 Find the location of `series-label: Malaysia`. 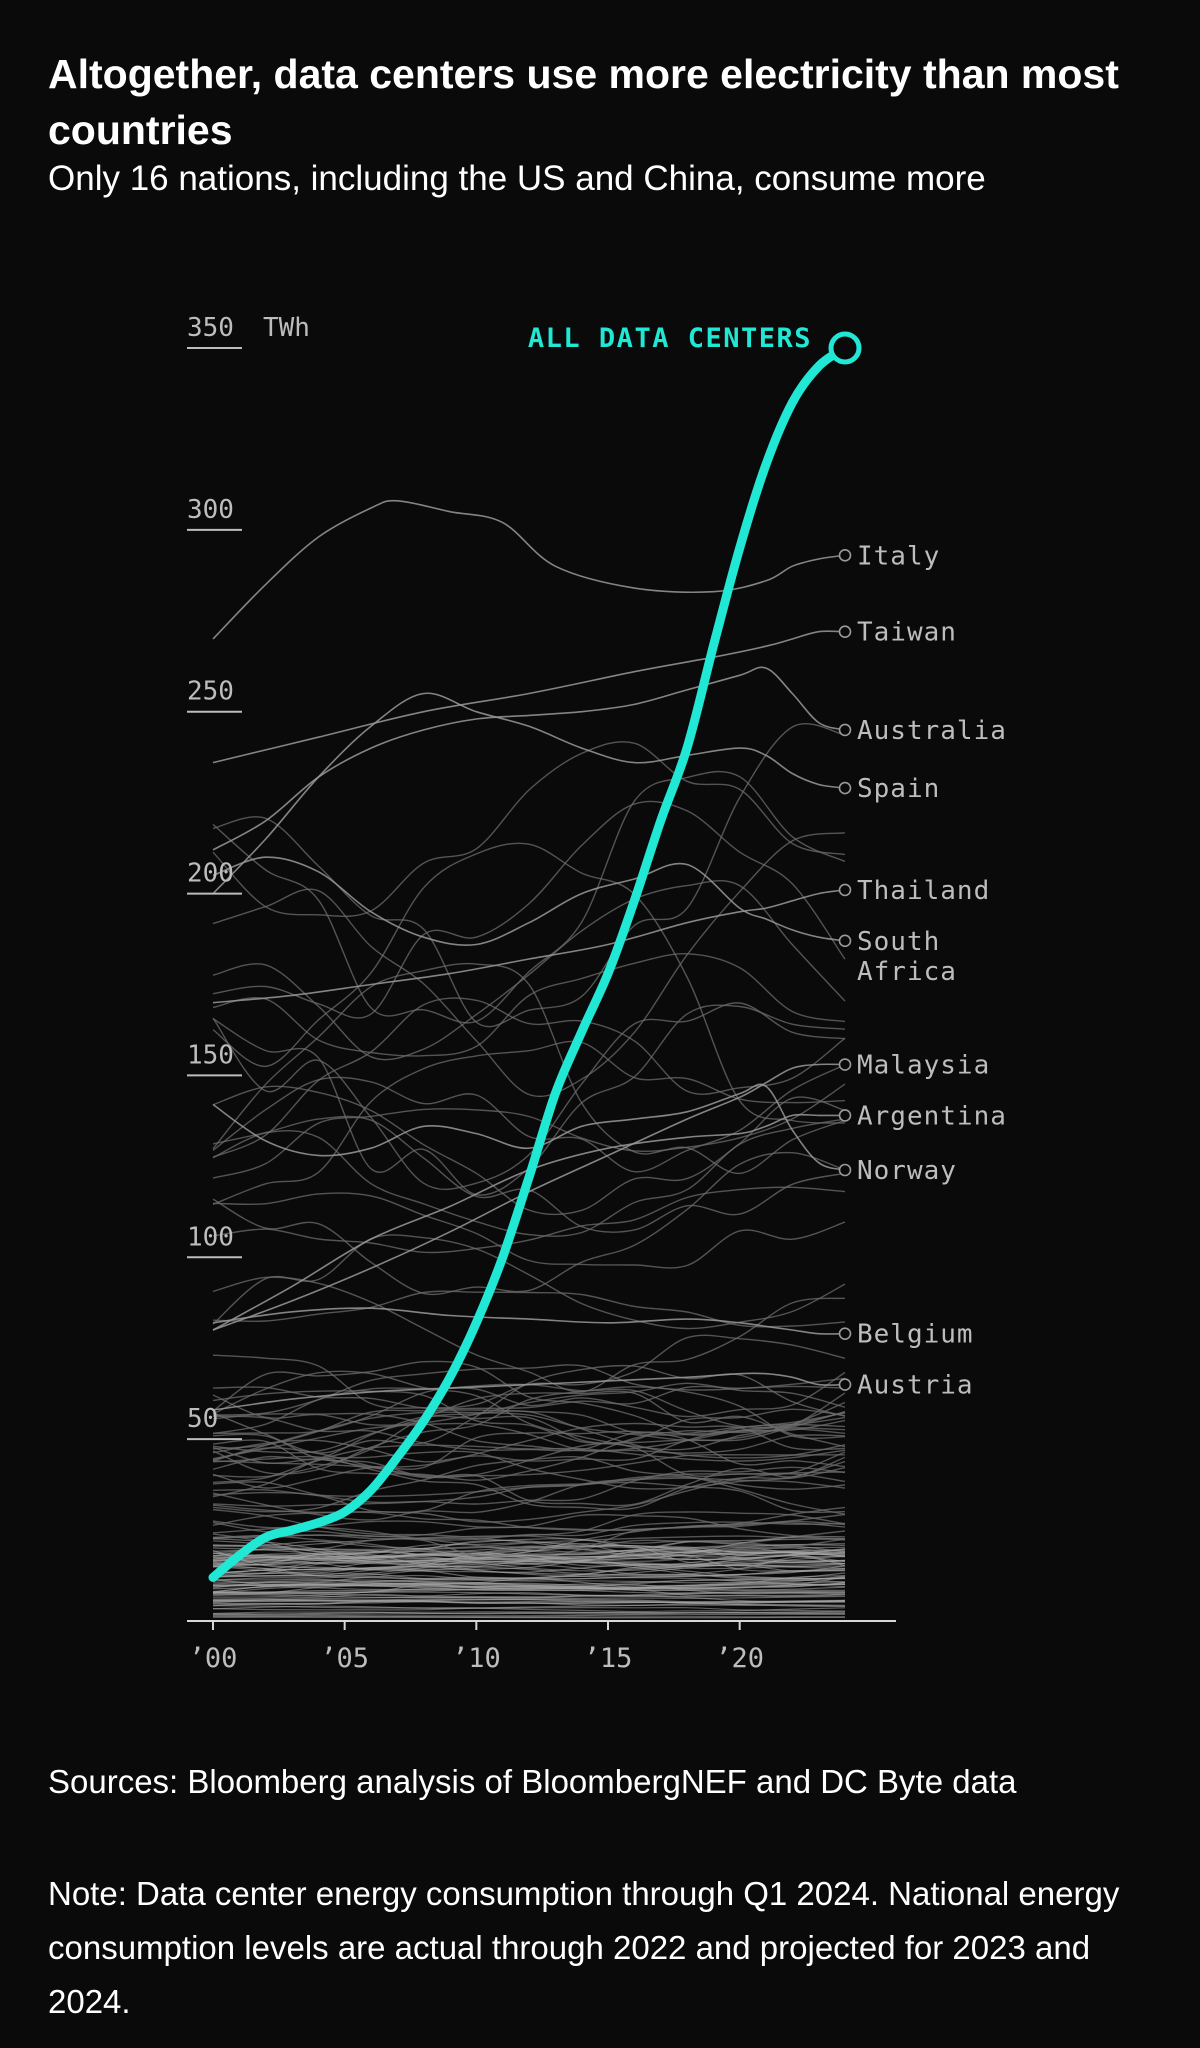

series-label: Malaysia is located at coordinates (923, 1066).